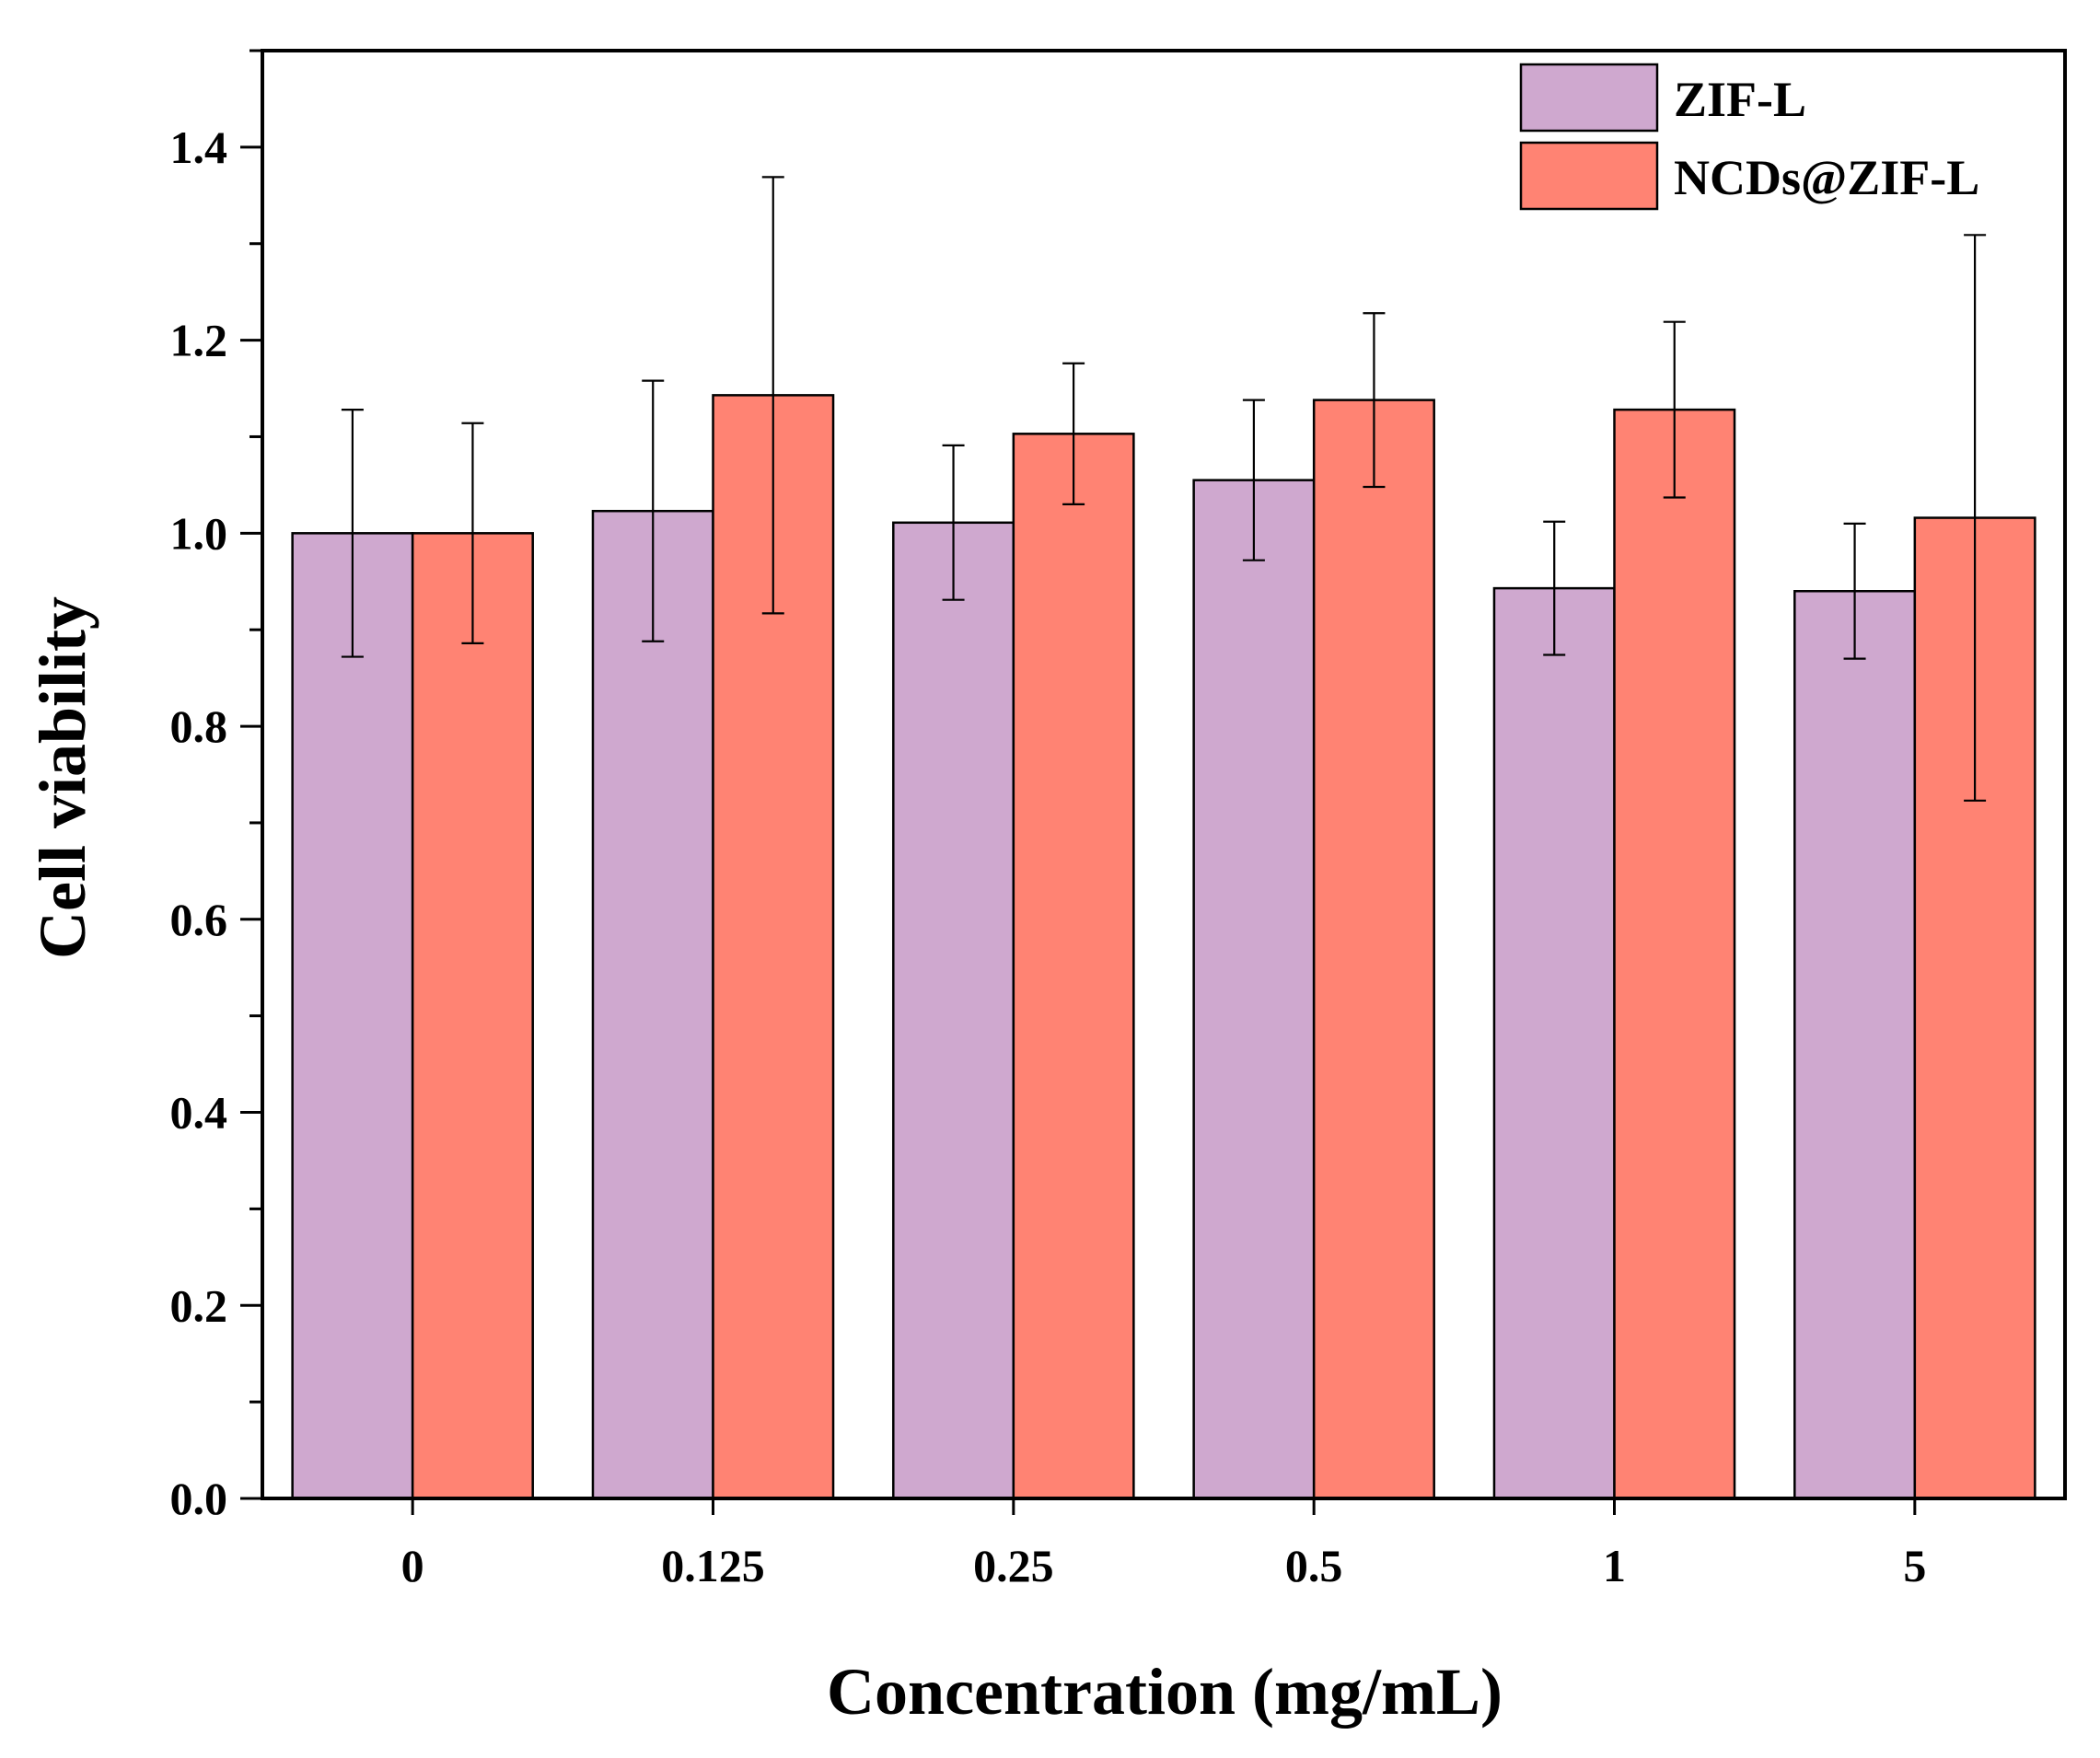  I want to click on error-bar-ncds-zif-l-0.5, so click(1374, 401).